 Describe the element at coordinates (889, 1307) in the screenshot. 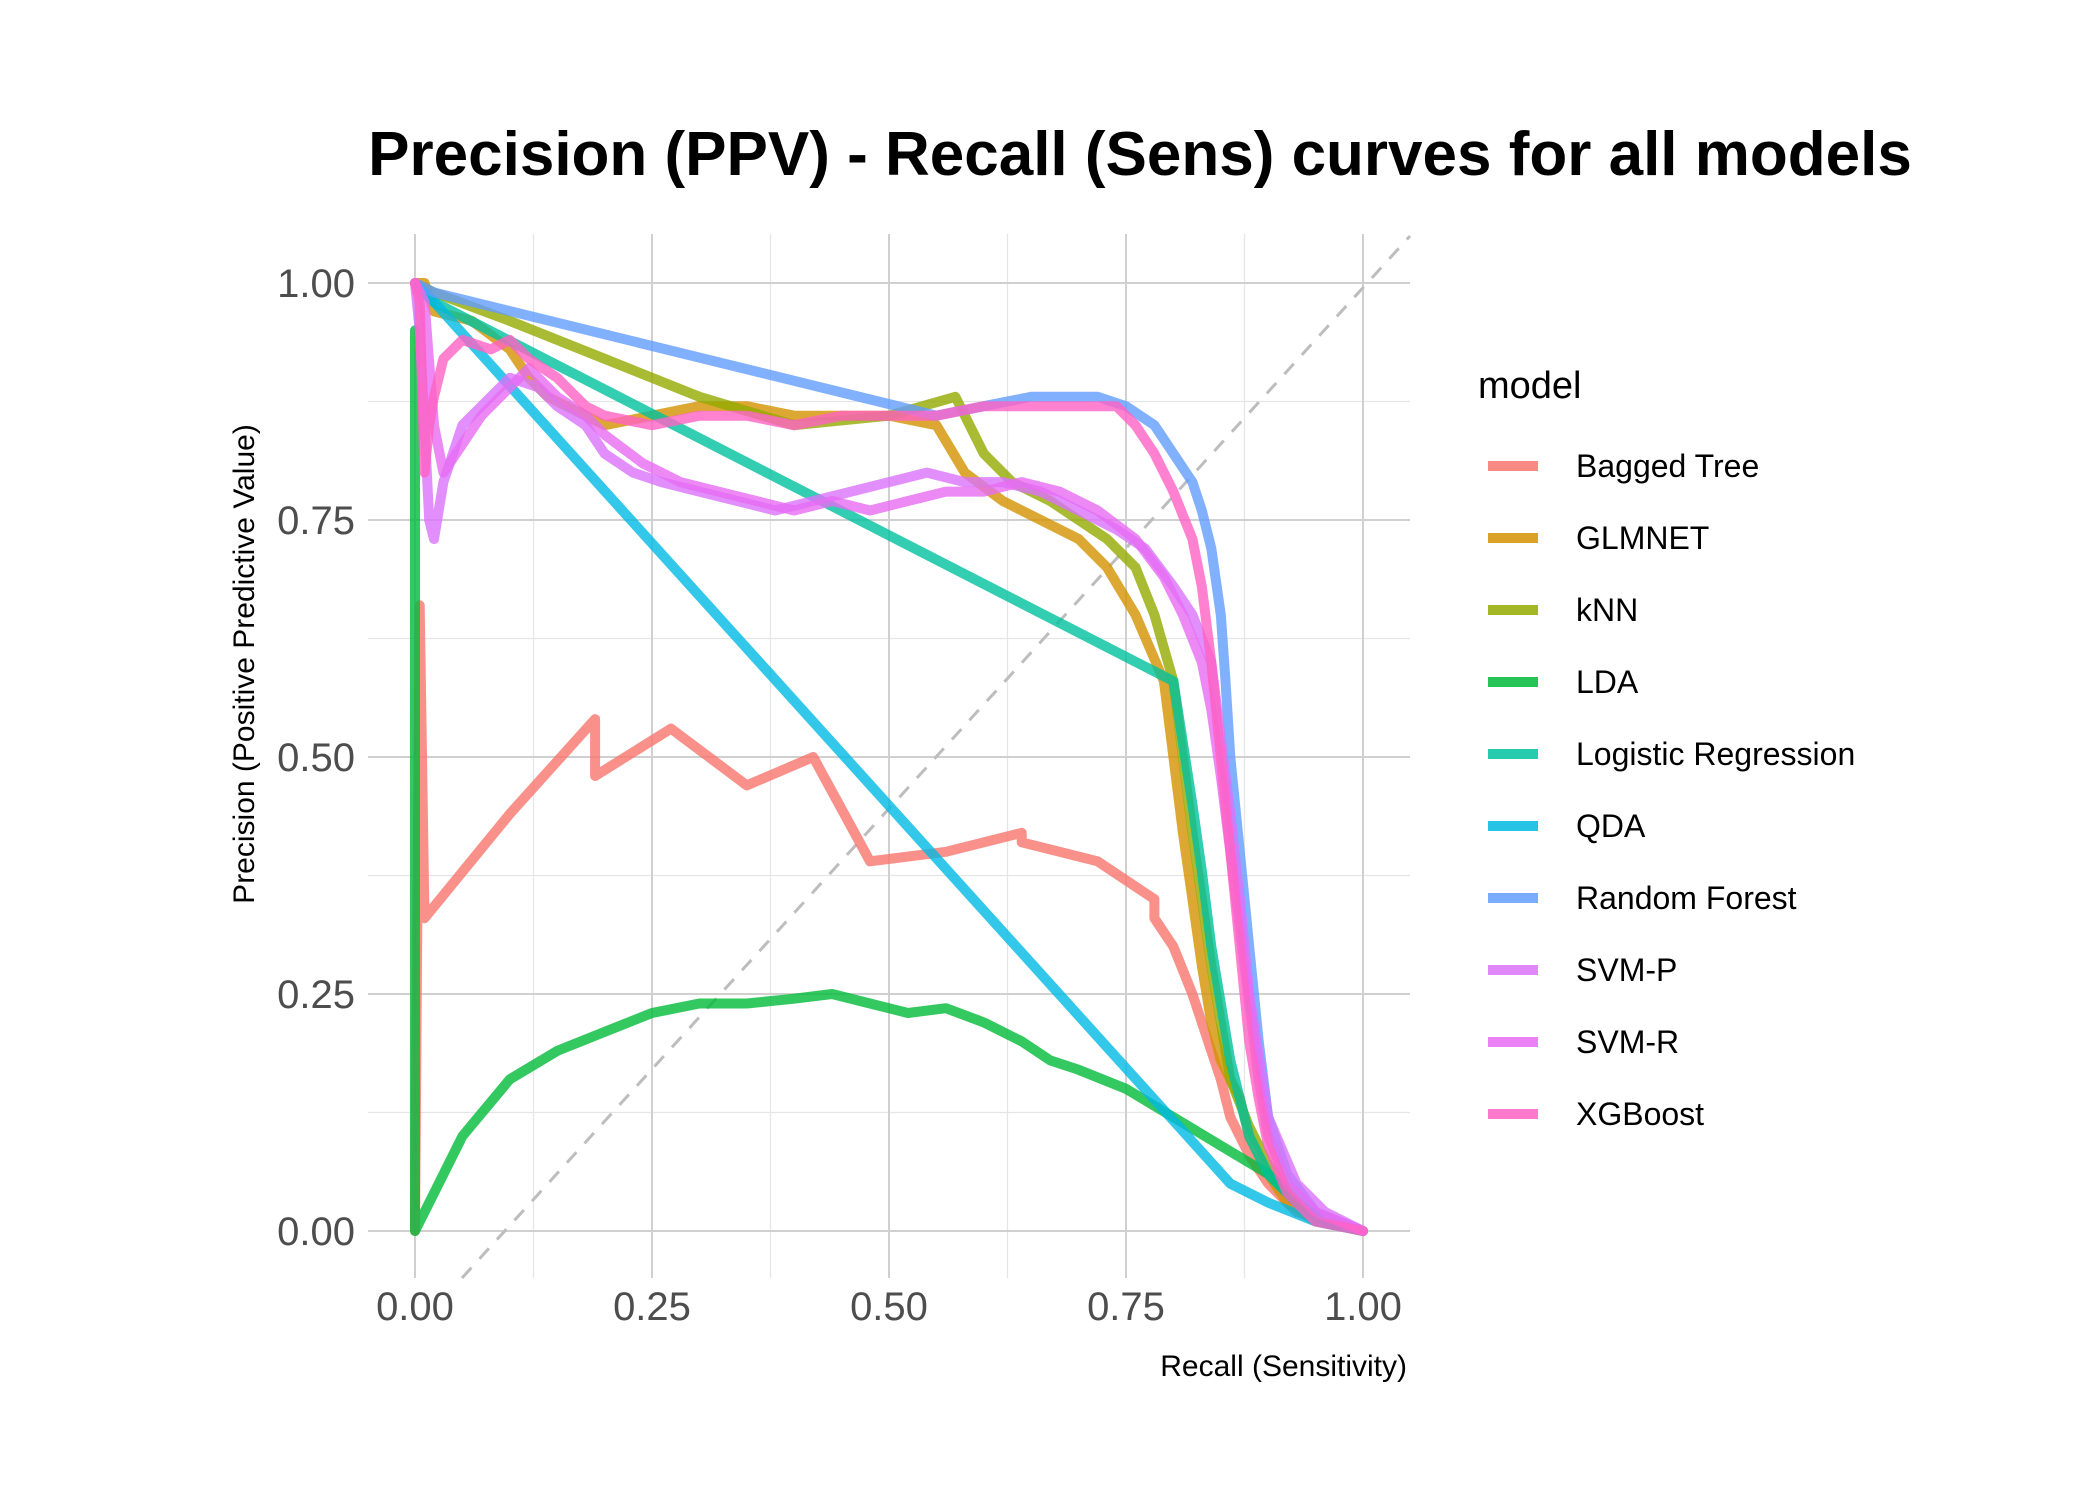

I see `x-tick-label: 0.50` at that location.